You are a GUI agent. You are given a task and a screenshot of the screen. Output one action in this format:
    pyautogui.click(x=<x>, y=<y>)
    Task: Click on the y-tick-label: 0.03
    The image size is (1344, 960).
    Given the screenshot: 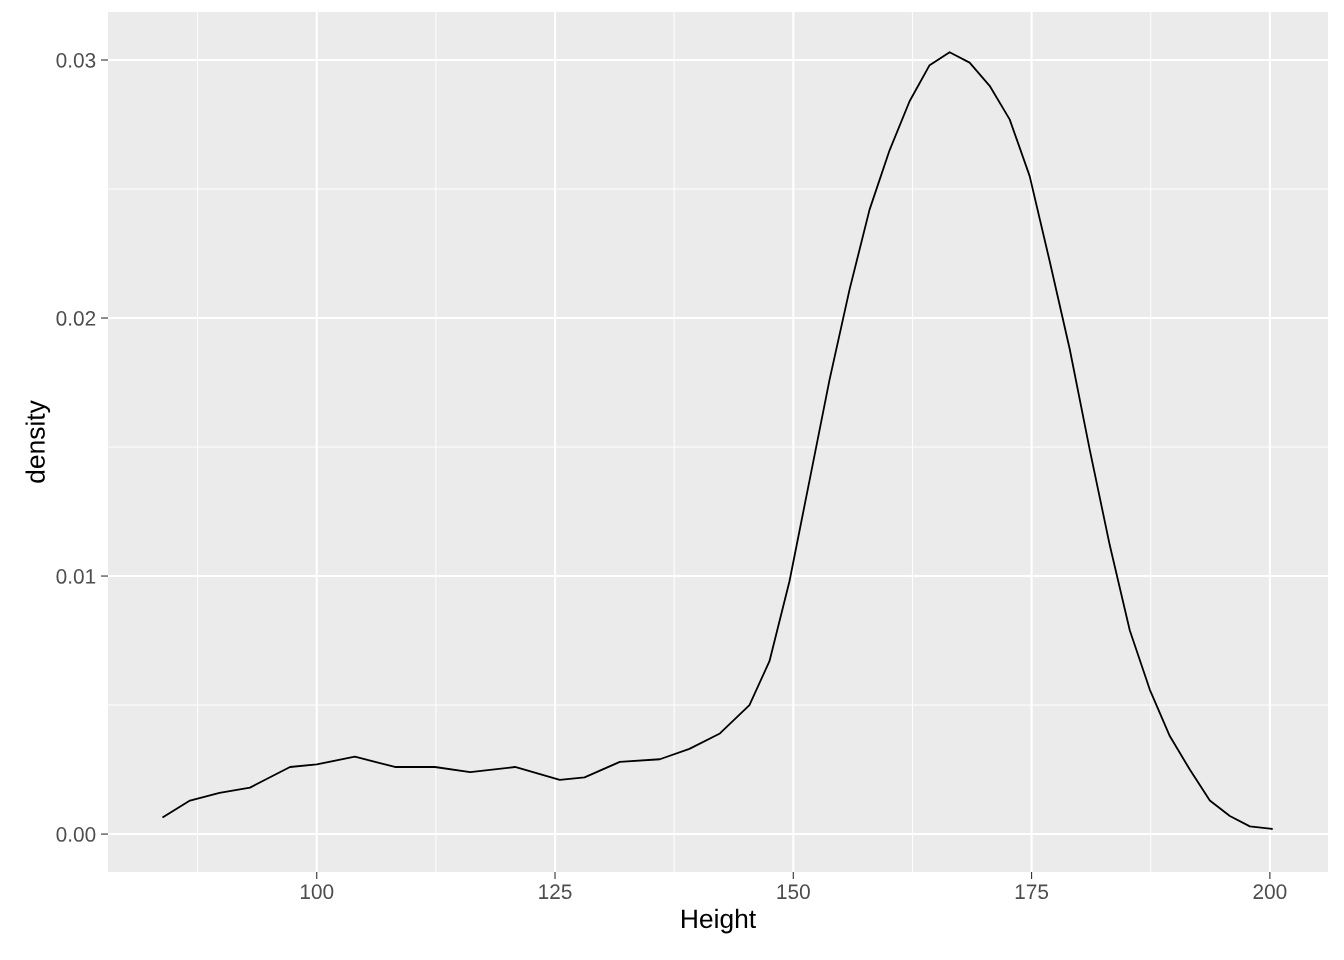 What is the action you would take?
    pyautogui.click(x=76, y=60)
    